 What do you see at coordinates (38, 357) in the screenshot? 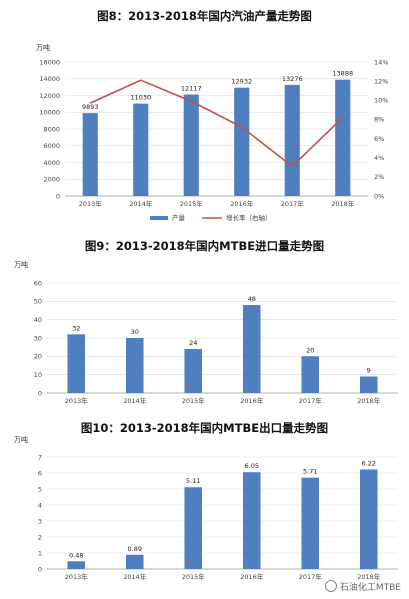
I see `y-tick-label: 20` at bounding box center [38, 357].